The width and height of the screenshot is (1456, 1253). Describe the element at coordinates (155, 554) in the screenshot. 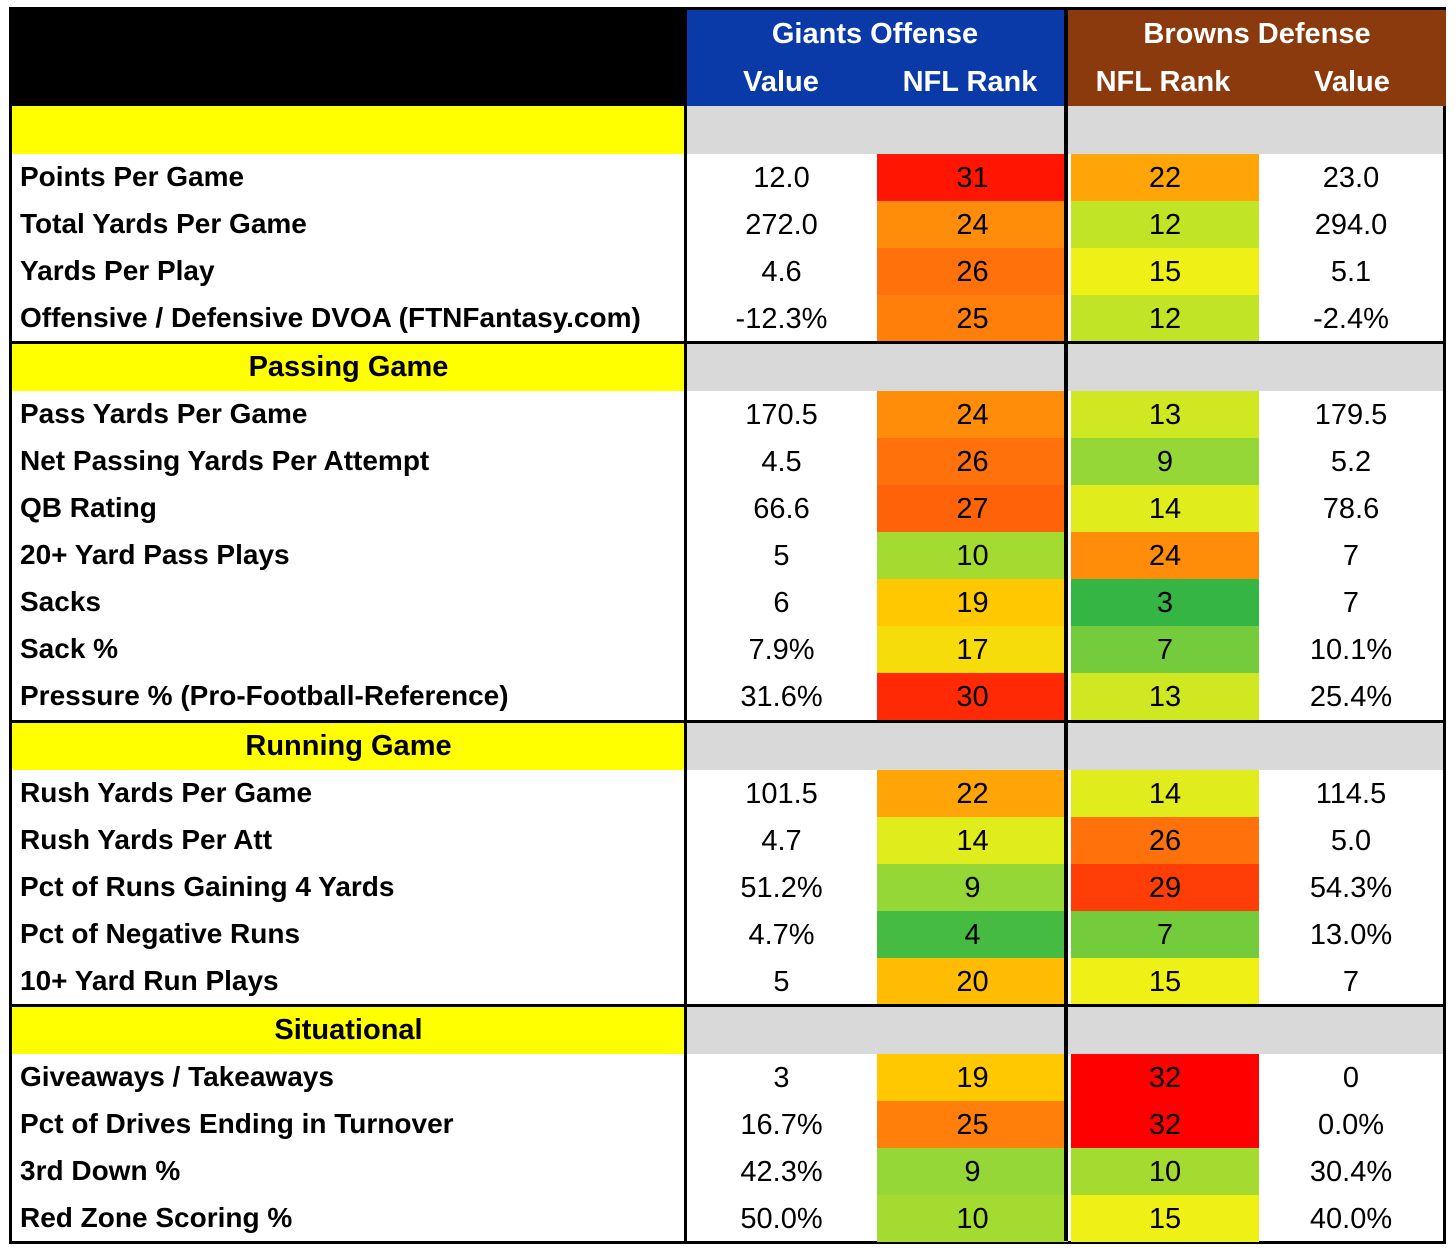

I see `row-label: 20+ Yard Pass Plays` at that location.